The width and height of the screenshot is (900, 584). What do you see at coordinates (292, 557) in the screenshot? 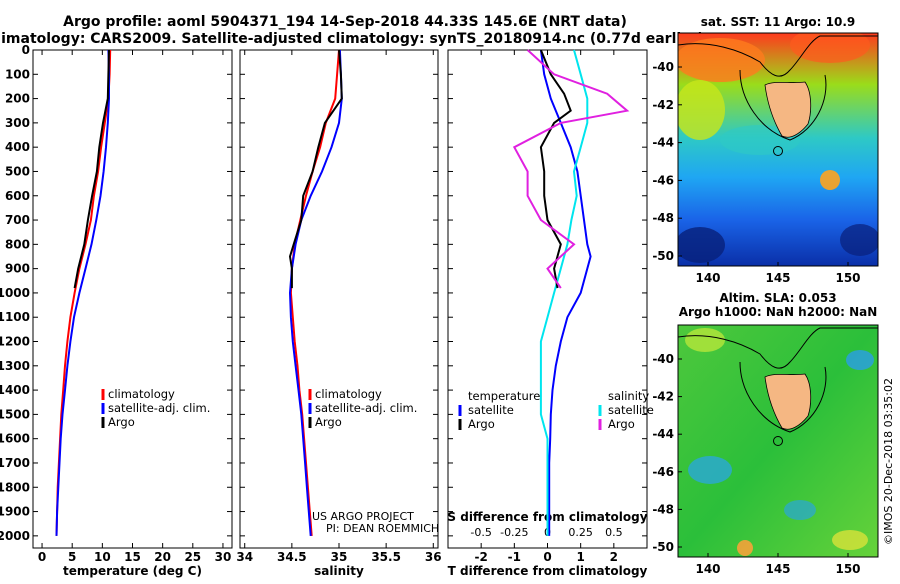
I see `x-tick-label: 34.5` at bounding box center [292, 557].